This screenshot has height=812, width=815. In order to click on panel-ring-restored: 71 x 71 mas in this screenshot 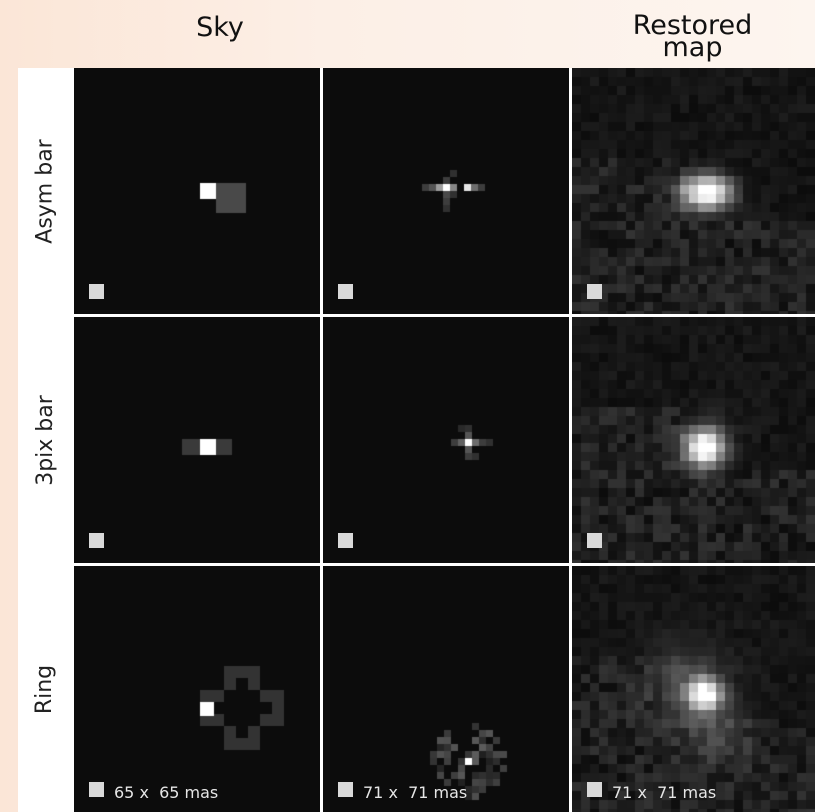, I will do `click(693, 689)`.